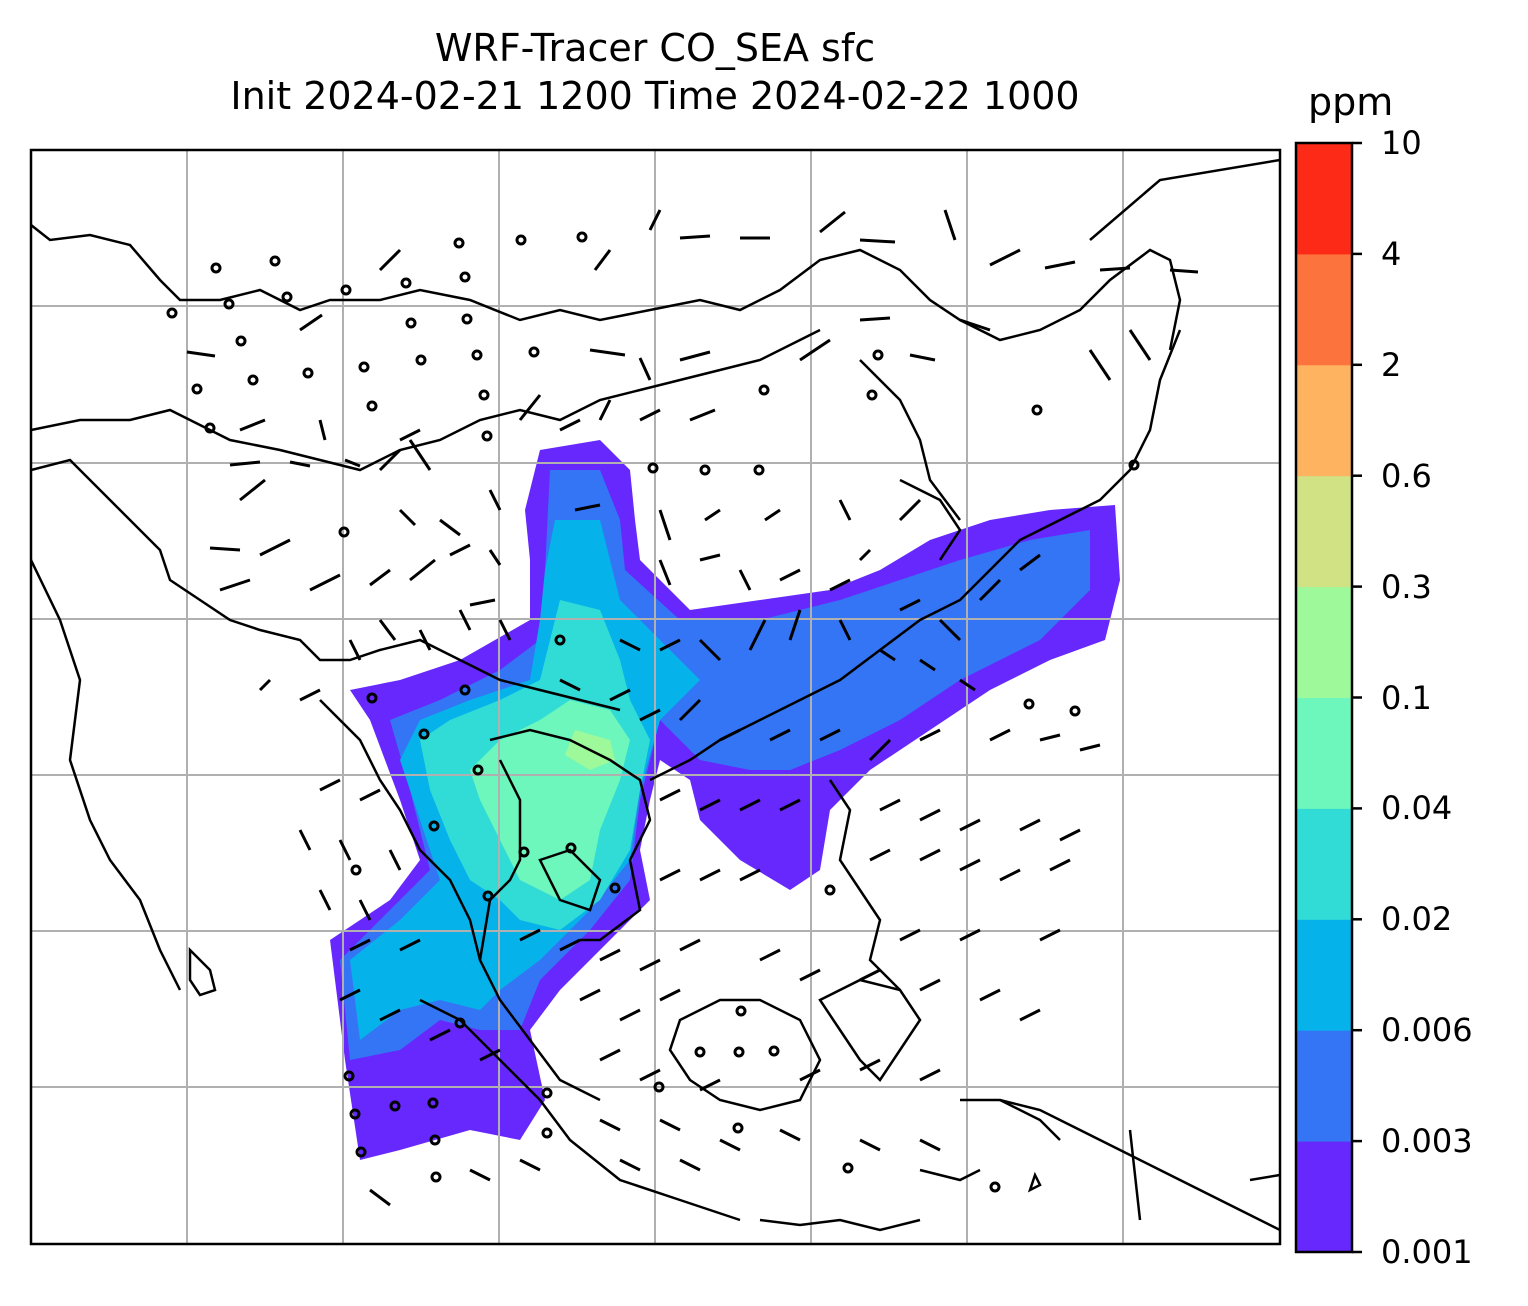 Image resolution: width=1528 pixels, height=1306 pixels. Describe the element at coordinates (1406, 697) in the screenshot. I see `colorbar-tick-label: 0.1` at that location.